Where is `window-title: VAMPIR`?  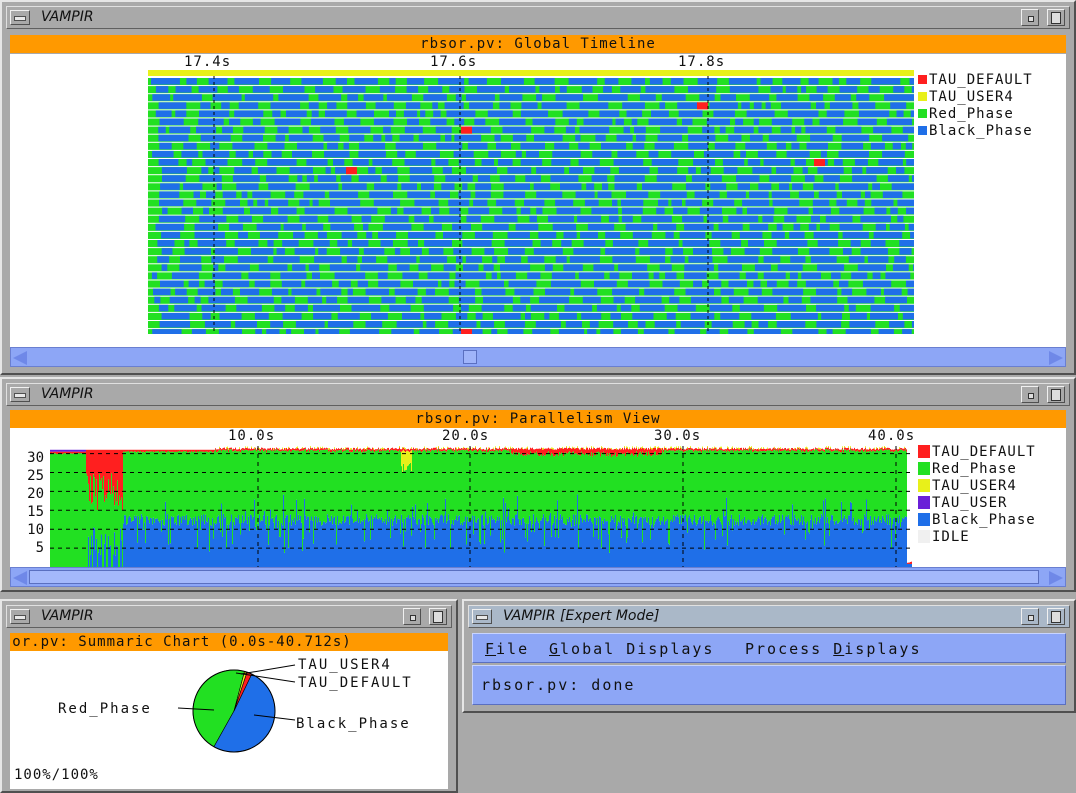
window-title: VAMPIR is located at coordinates (67, 17).